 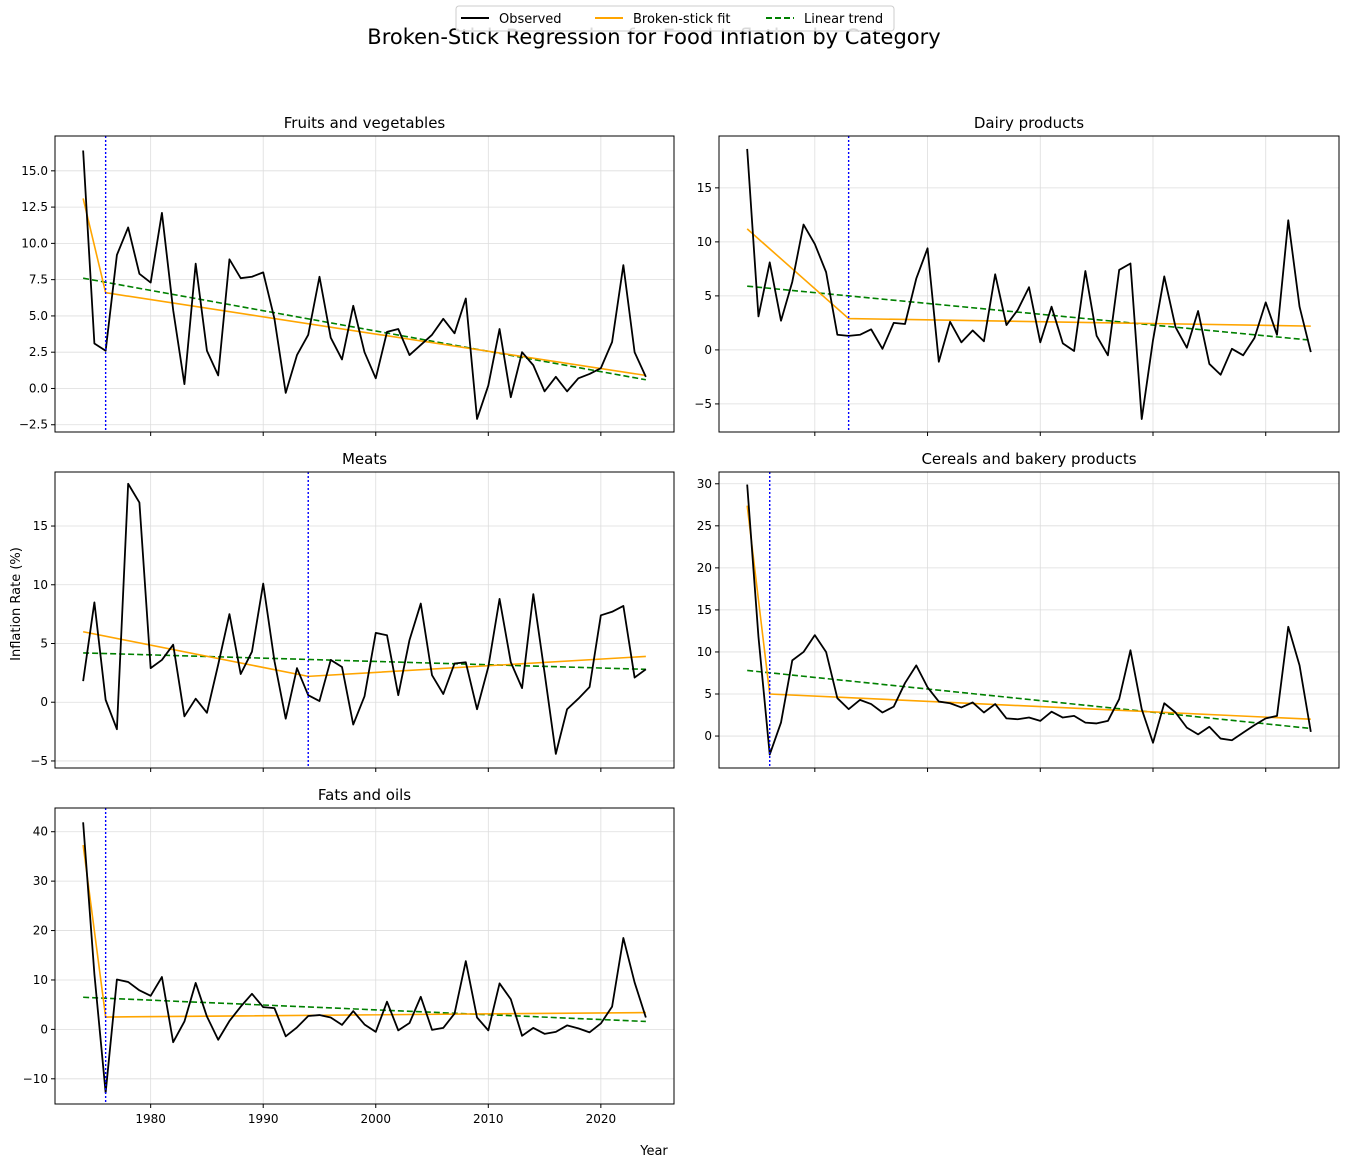 What do you see at coordinates (35, 1079) in the screenshot?
I see `y-tick-label: −10` at bounding box center [35, 1079].